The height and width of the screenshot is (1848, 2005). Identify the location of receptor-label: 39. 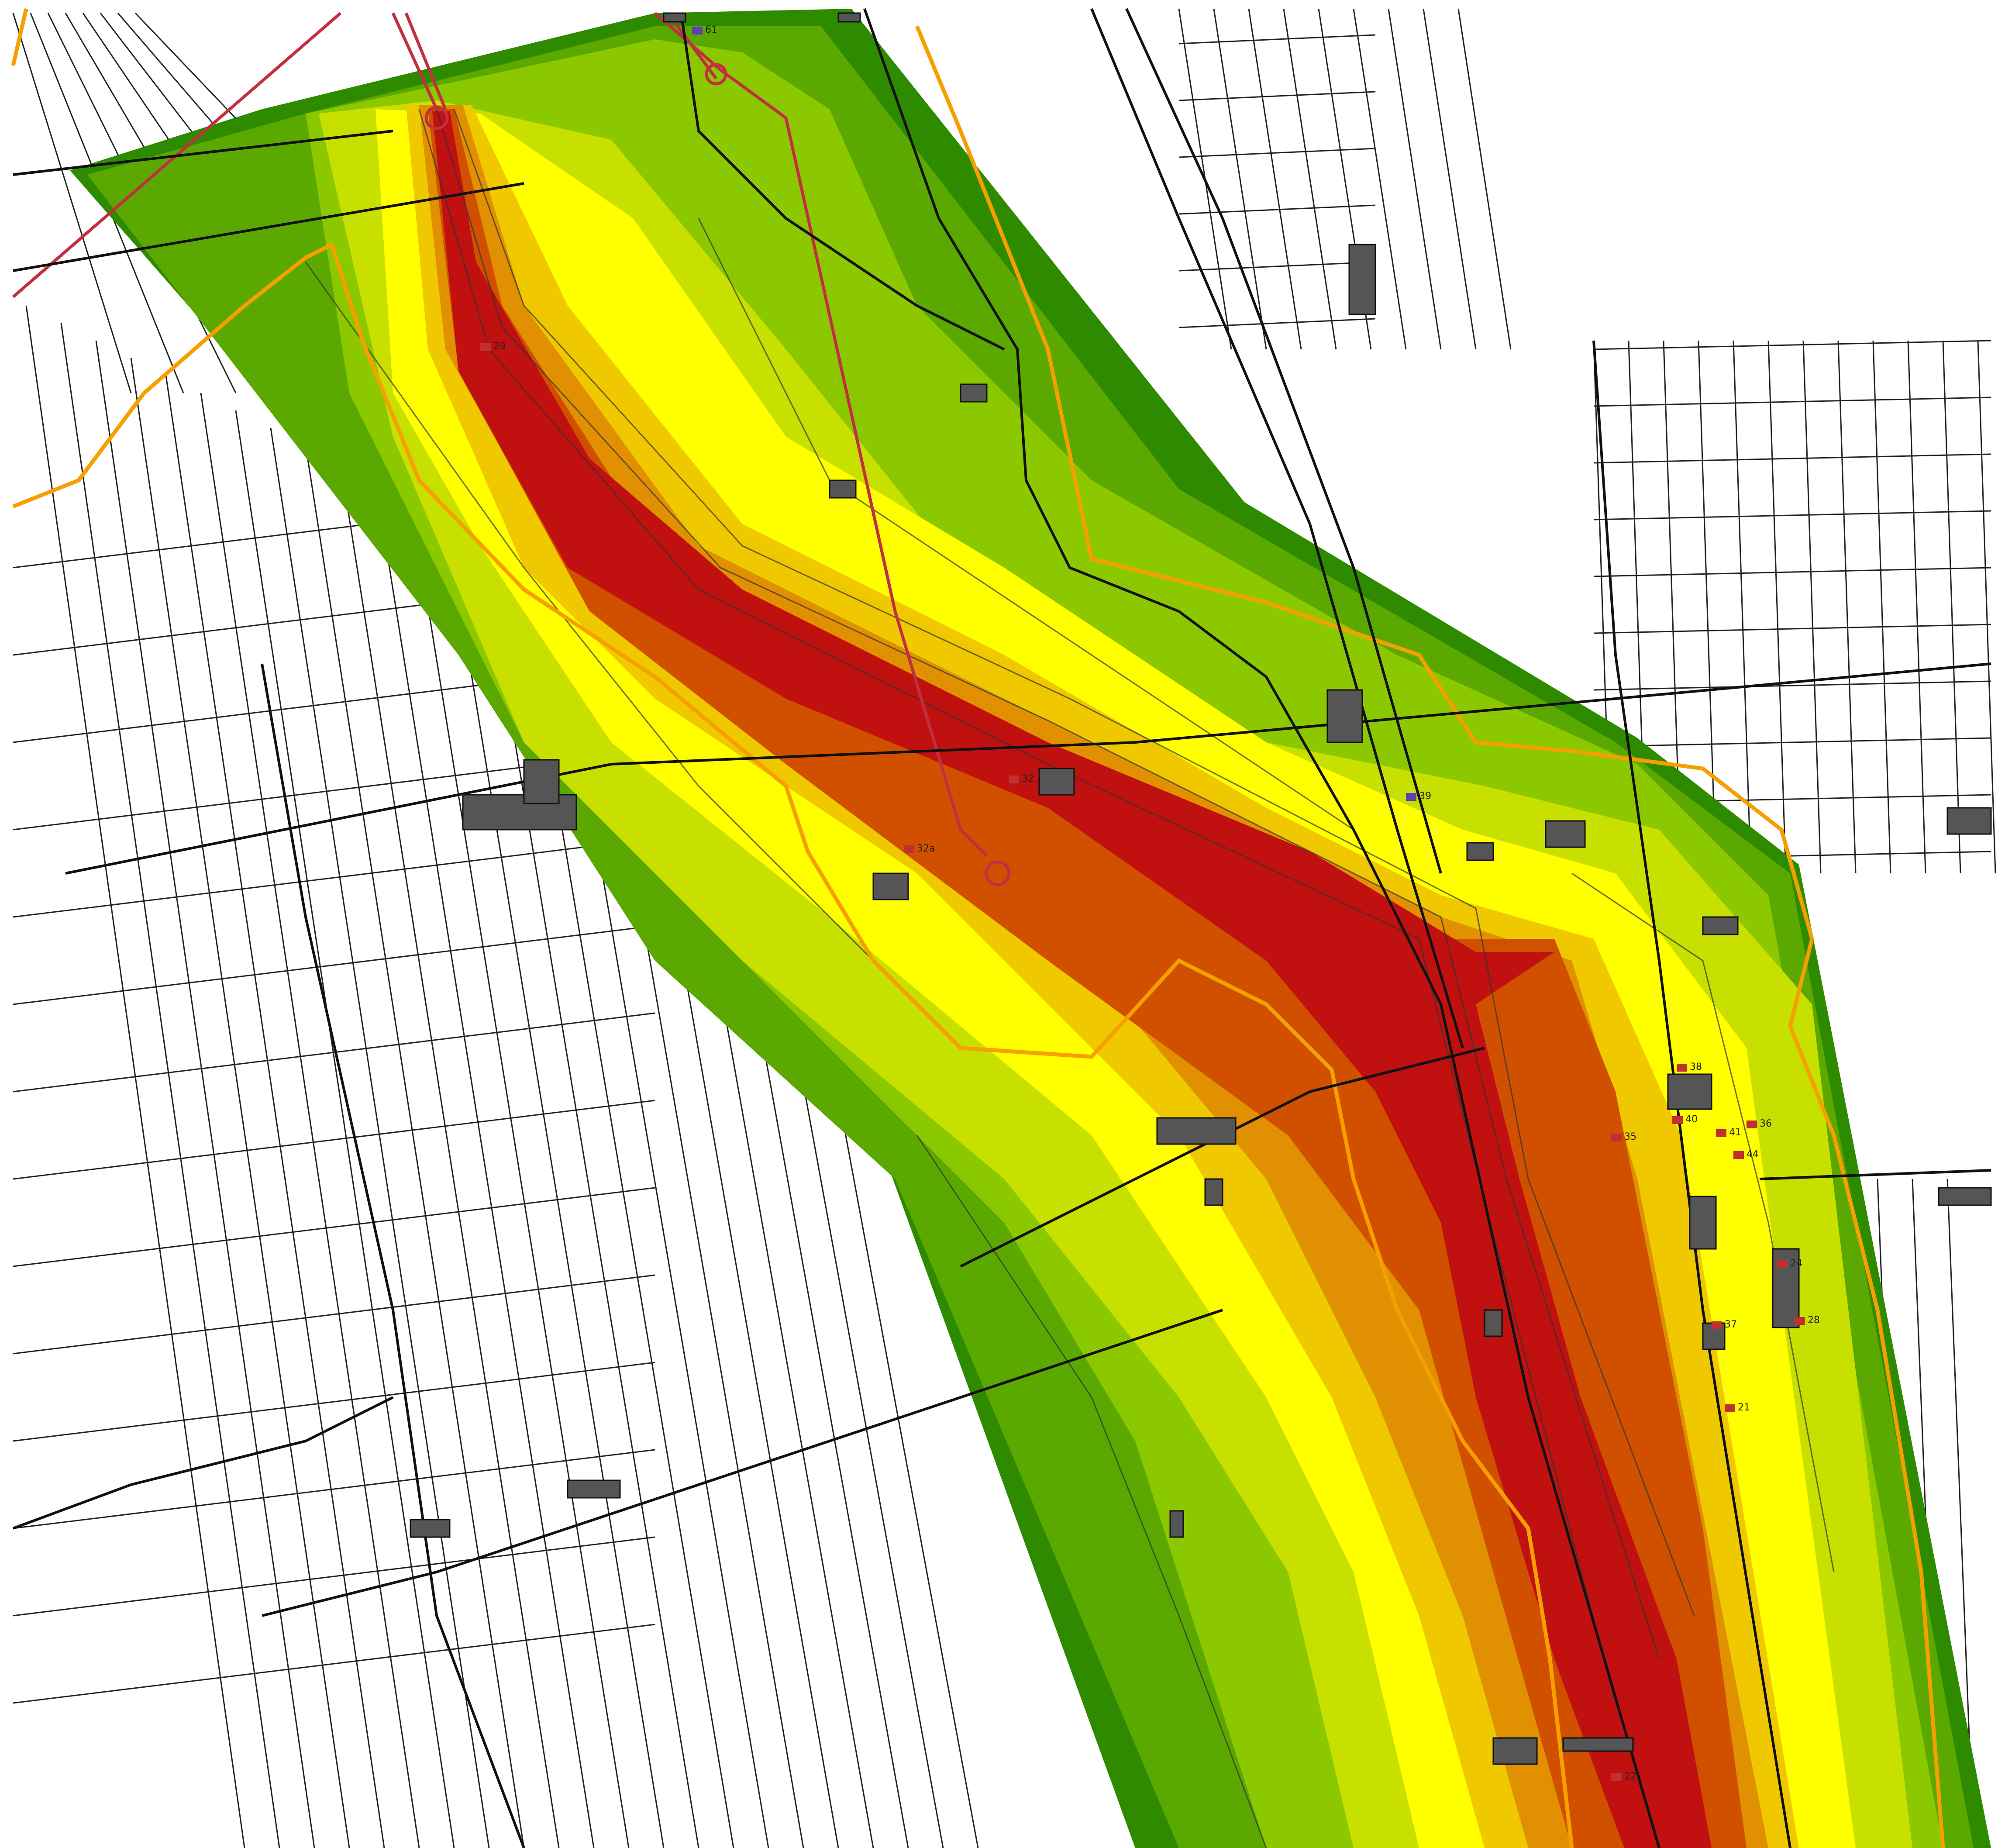
(1425, 796).